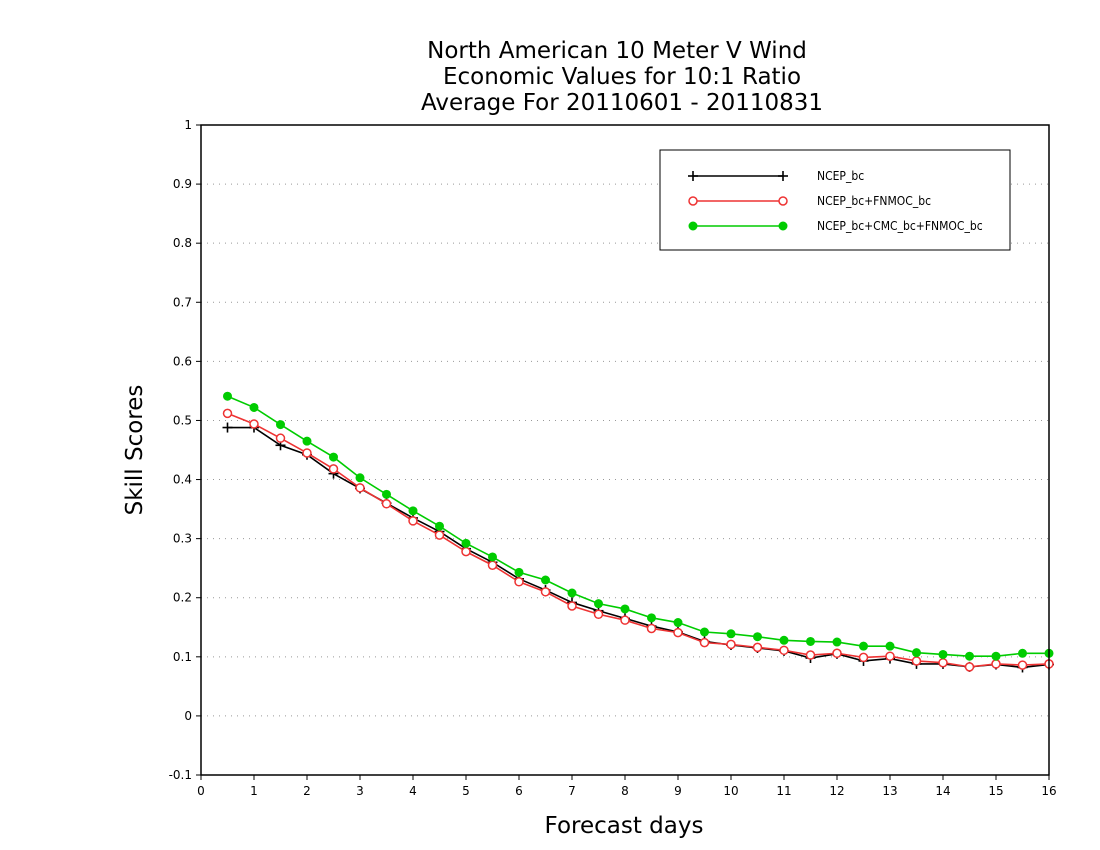  What do you see at coordinates (783, 791) in the screenshot?
I see `x-tick-label: 11` at bounding box center [783, 791].